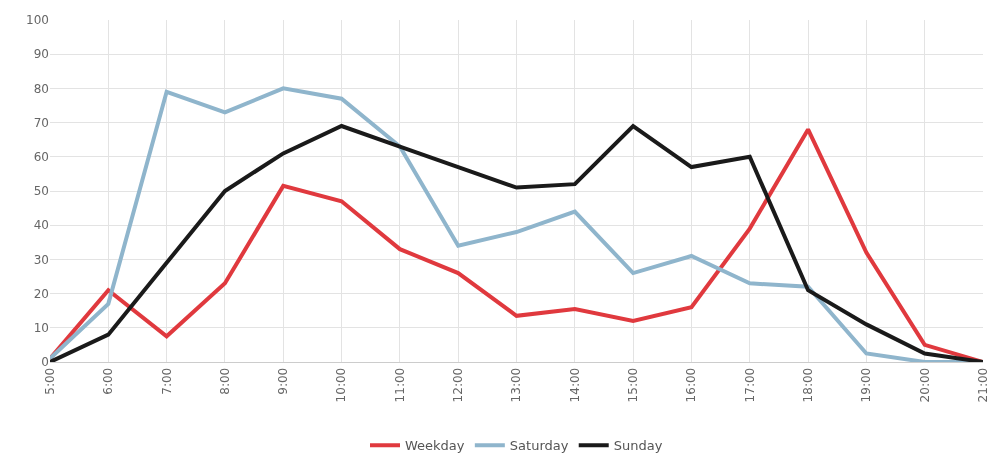 The image size is (1003, 472). Describe the element at coordinates (41, 122) in the screenshot. I see `y-tick-label: 70` at that location.